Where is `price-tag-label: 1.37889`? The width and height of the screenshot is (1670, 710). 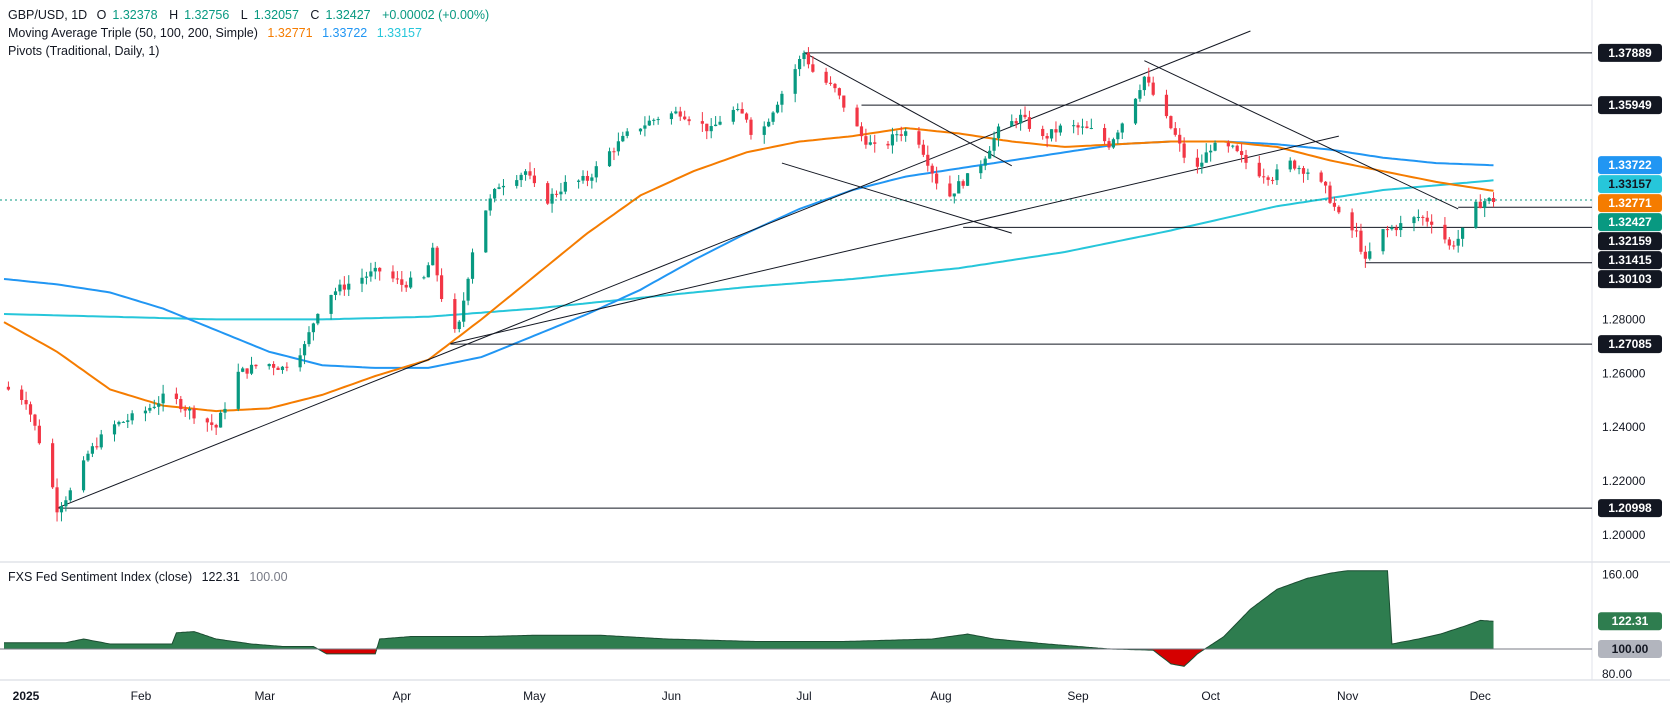
price-tag-label: 1.37889 is located at coordinates (1630, 53).